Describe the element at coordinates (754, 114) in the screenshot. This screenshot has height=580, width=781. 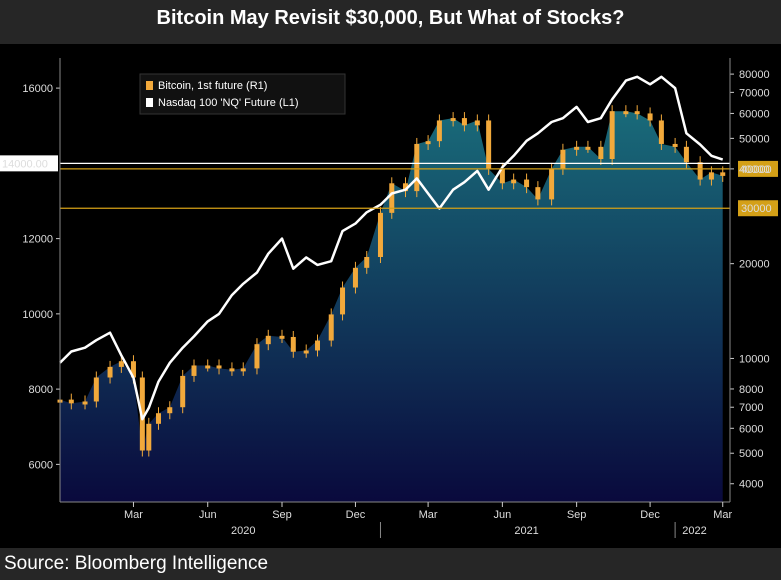
I see `right-tick-label: 60000` at that location.